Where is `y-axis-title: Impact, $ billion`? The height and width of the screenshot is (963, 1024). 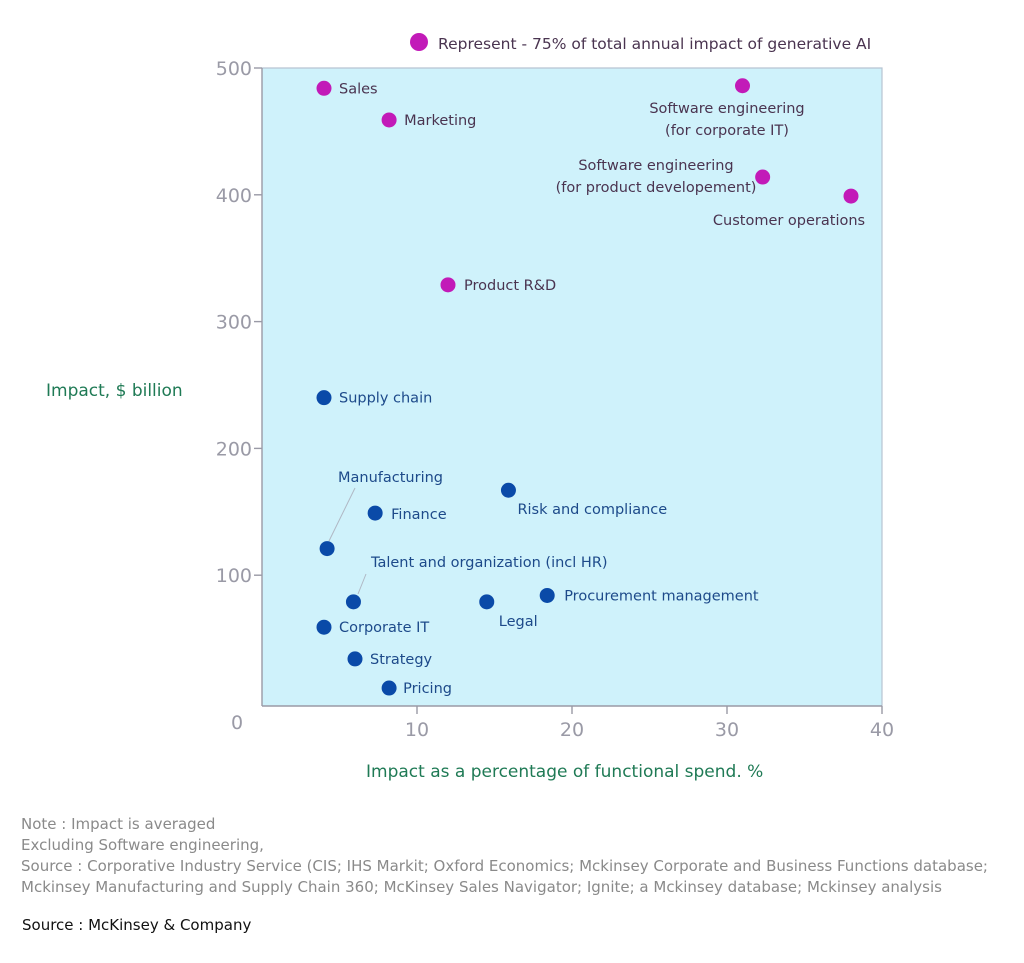
y-axis-title: Impact, $ billion is located at coordinates (114, 391).